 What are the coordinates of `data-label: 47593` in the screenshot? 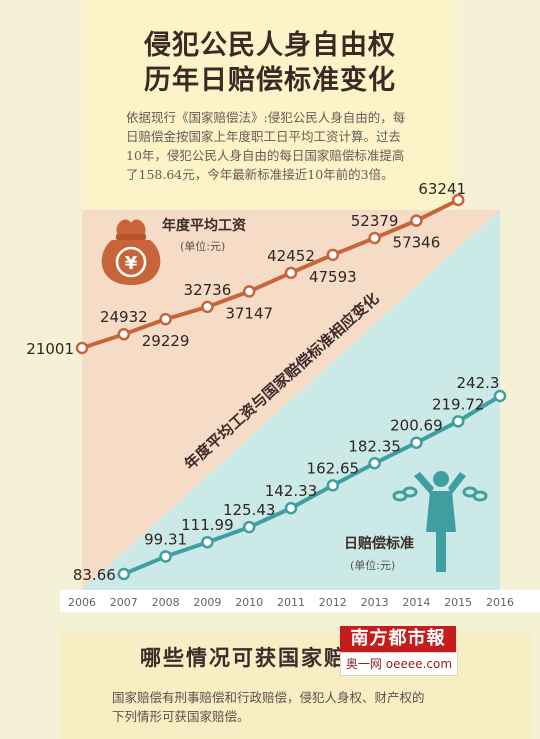 It's located at (333, 277).